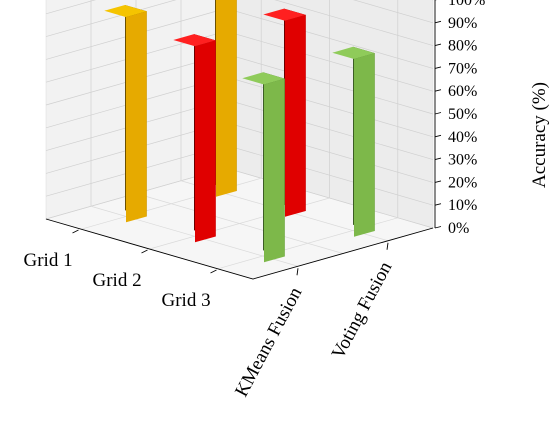 This screenshot has height=436, width=550. I want to click on z-tick-label: 50%, so click(462, 114).